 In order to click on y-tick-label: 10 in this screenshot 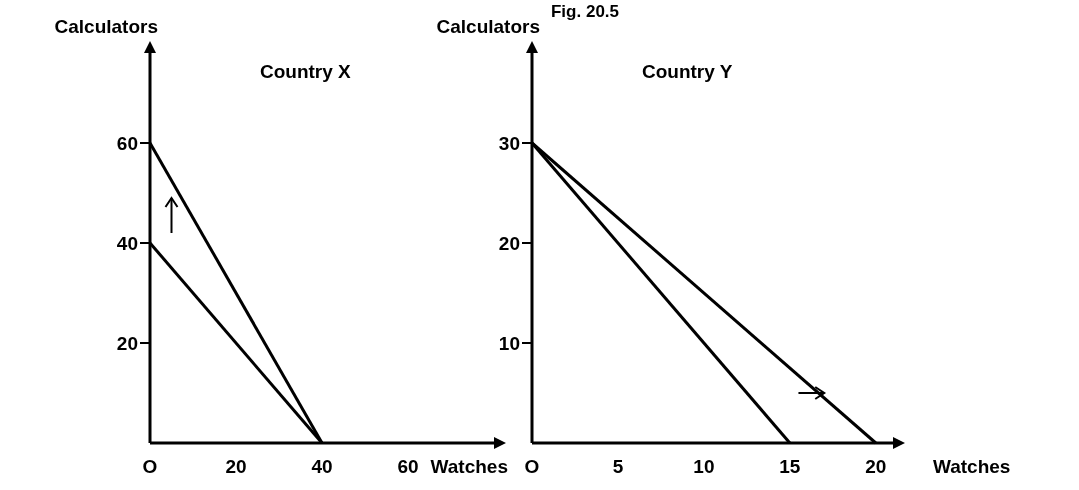, I will do `click(509, 343)`.